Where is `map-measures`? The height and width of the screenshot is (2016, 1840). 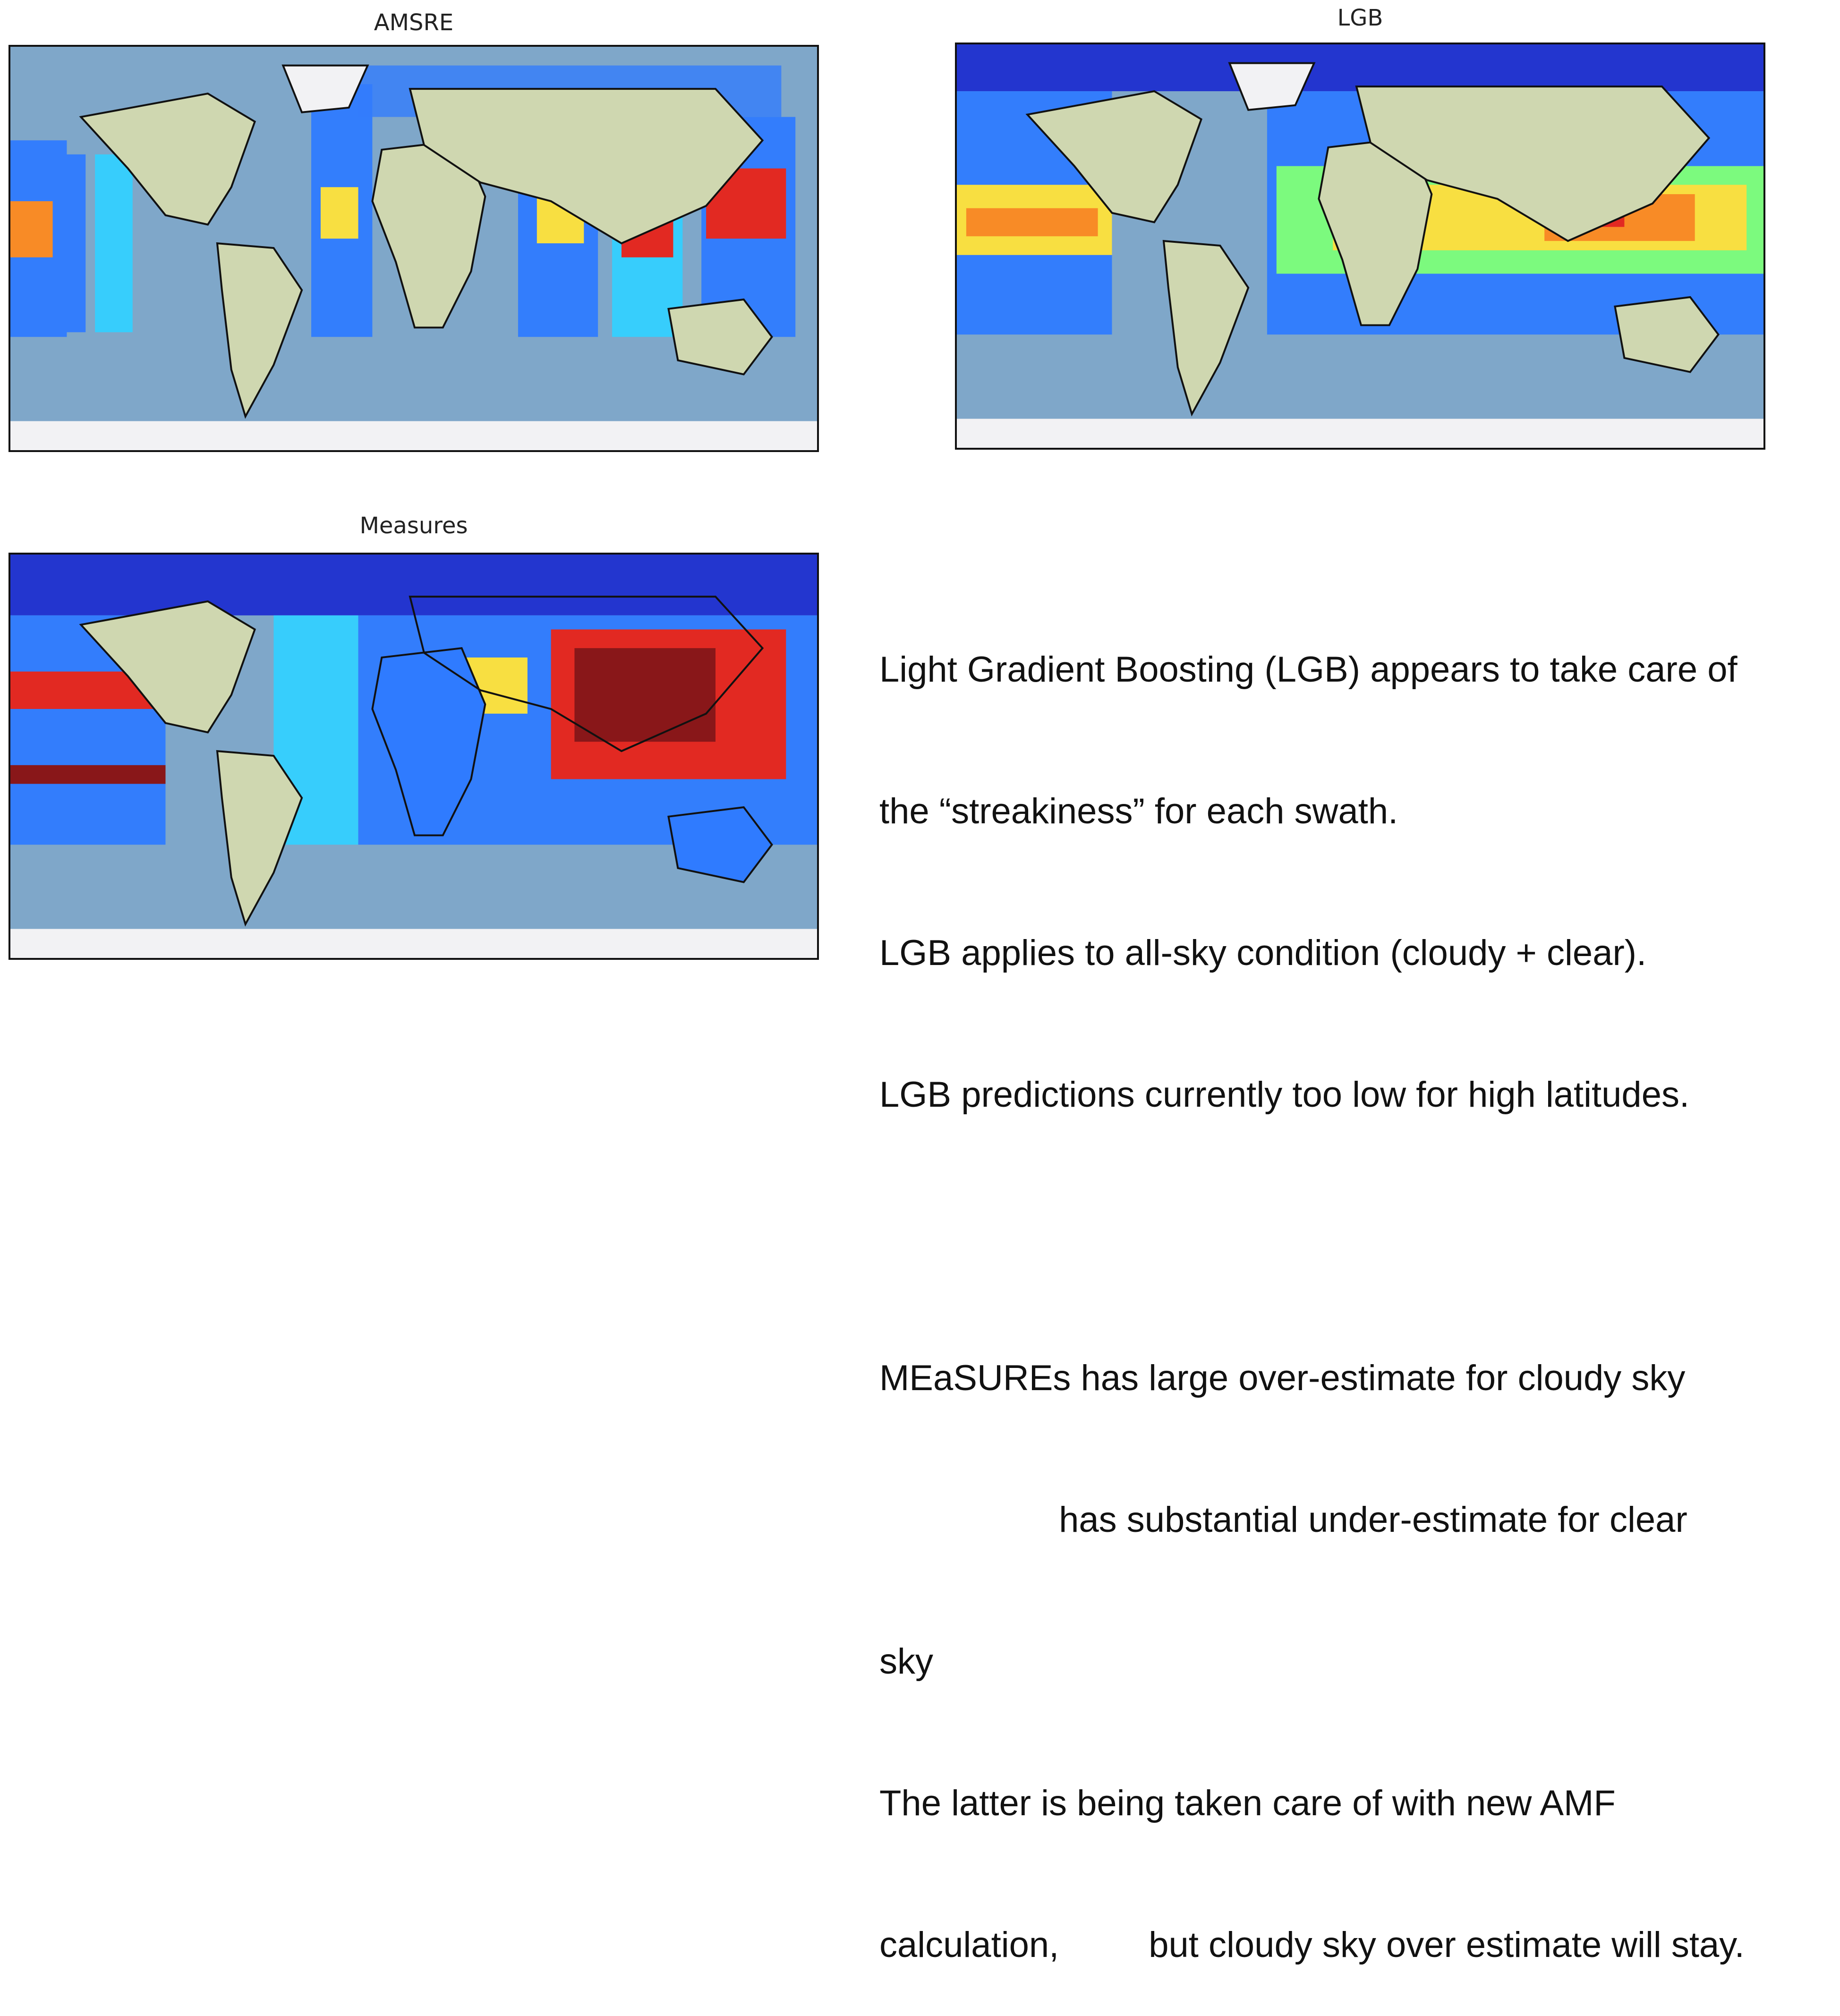
map-measures is located at coordinates (414, 756).